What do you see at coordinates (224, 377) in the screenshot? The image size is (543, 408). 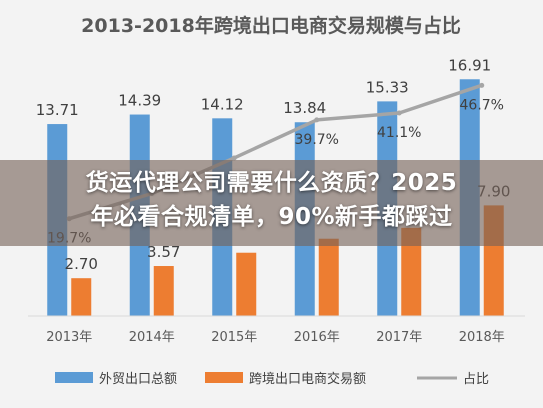 I see `legend-swatch-ecommerce` at bounding box center [224, 377].